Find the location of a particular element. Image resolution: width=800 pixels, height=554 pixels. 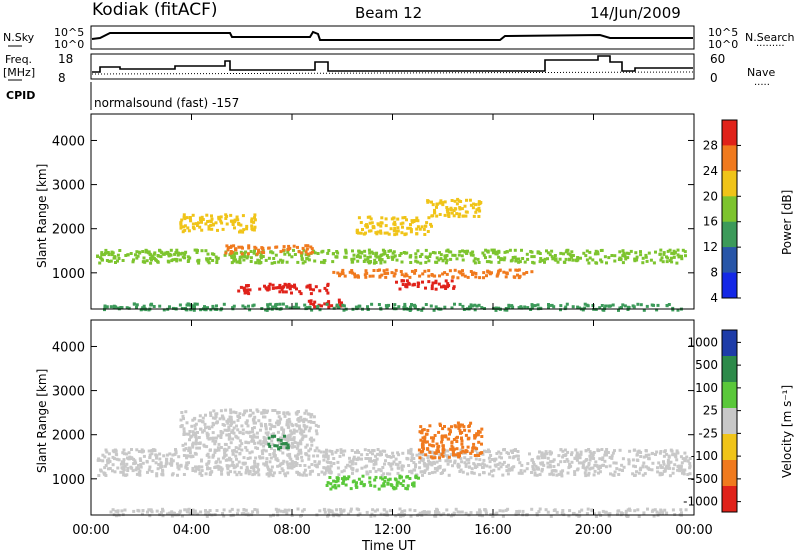

velocity-ytick-label: 4000 is located at coordinates (68, 347).